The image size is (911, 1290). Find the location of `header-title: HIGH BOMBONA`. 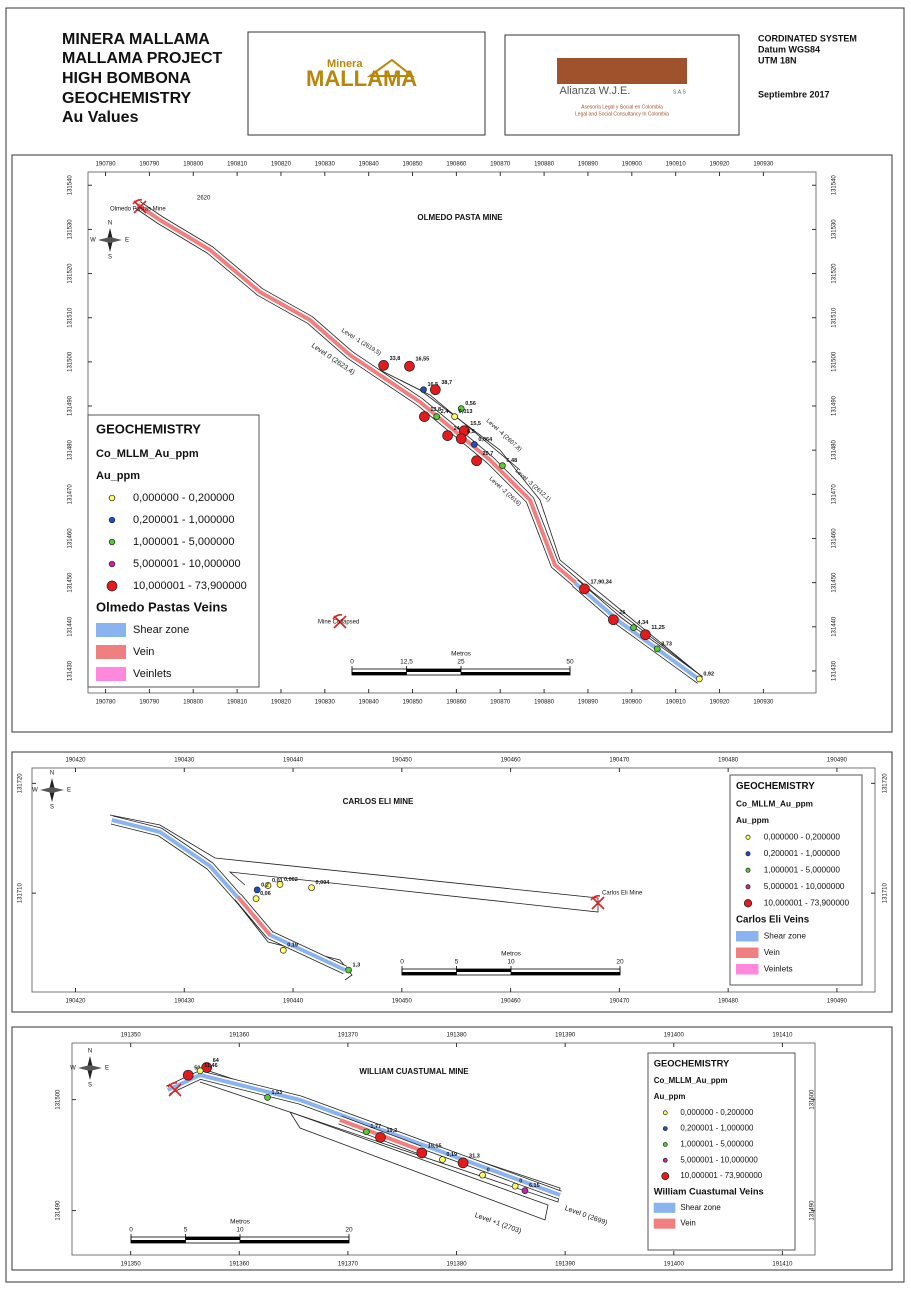

header-title: HIGH BOMBONA is located at coordinates (126, 78).